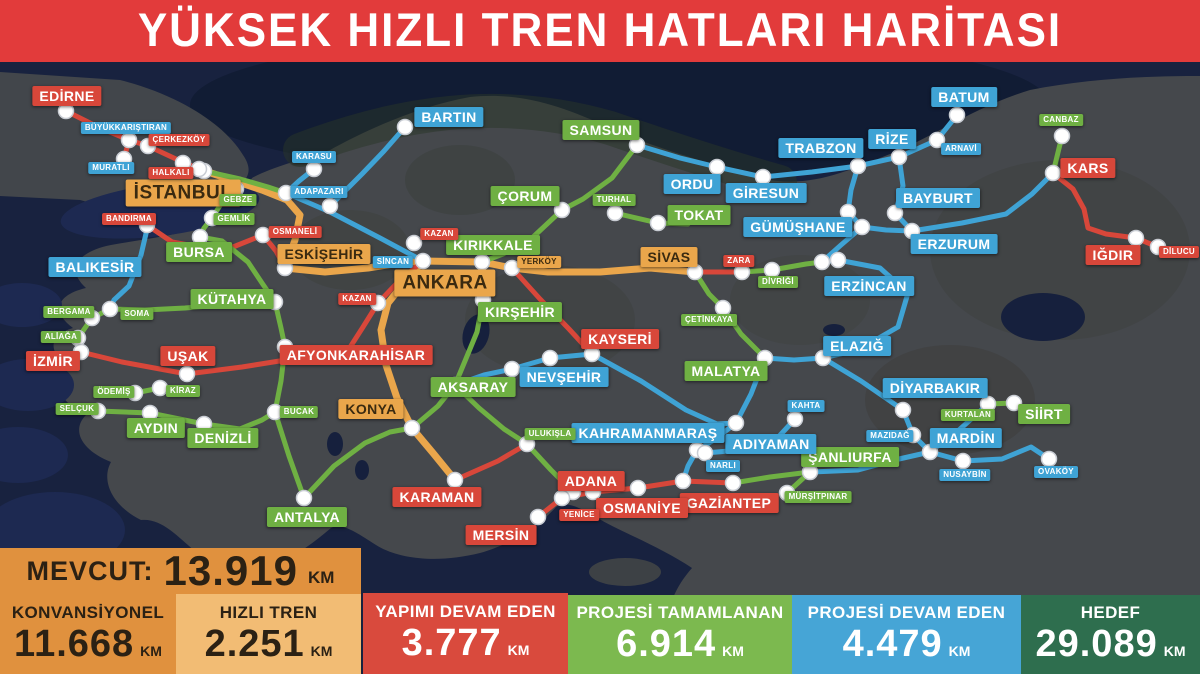 Image resolution: width=1200 pixels, height=674 pixels. I want to click on page-title: YÜKSEK HIZLI TREN HATLARI HARİTASI, so click(600, 30).